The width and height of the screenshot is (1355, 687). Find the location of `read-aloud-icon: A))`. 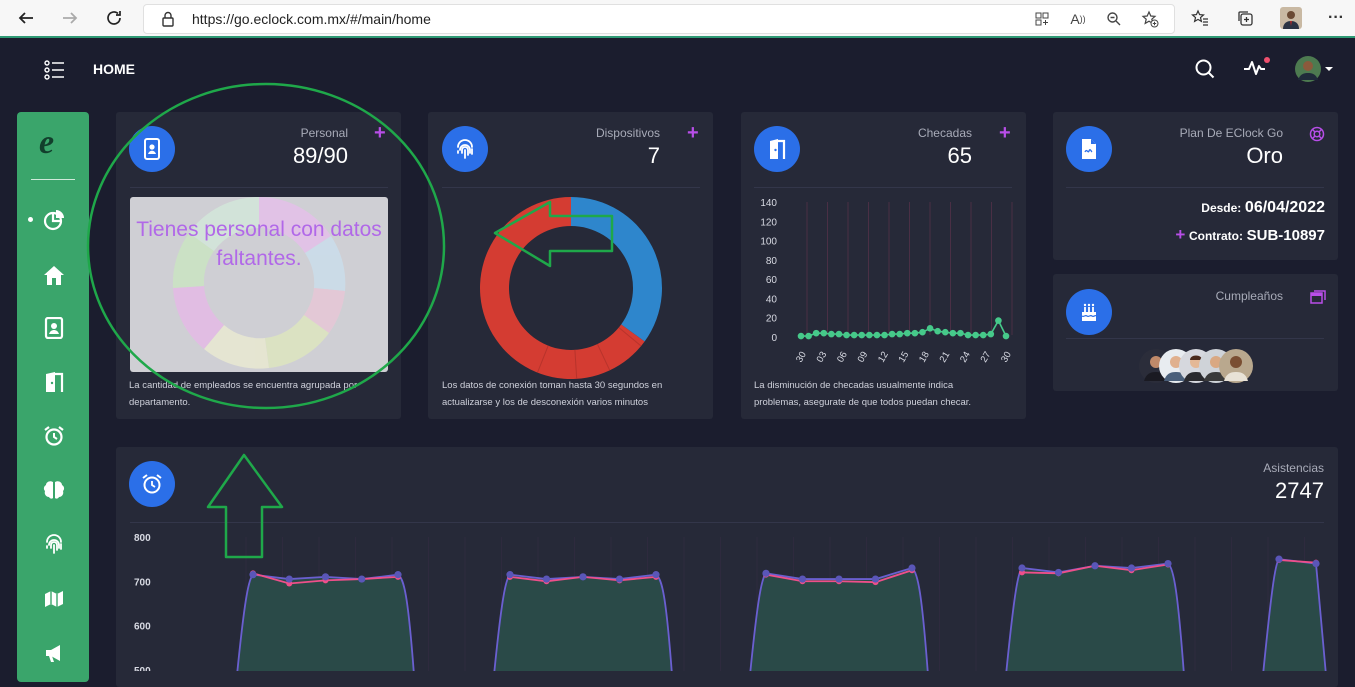

read-aloud-icon: A)) is located at coordinates (1078, 19).